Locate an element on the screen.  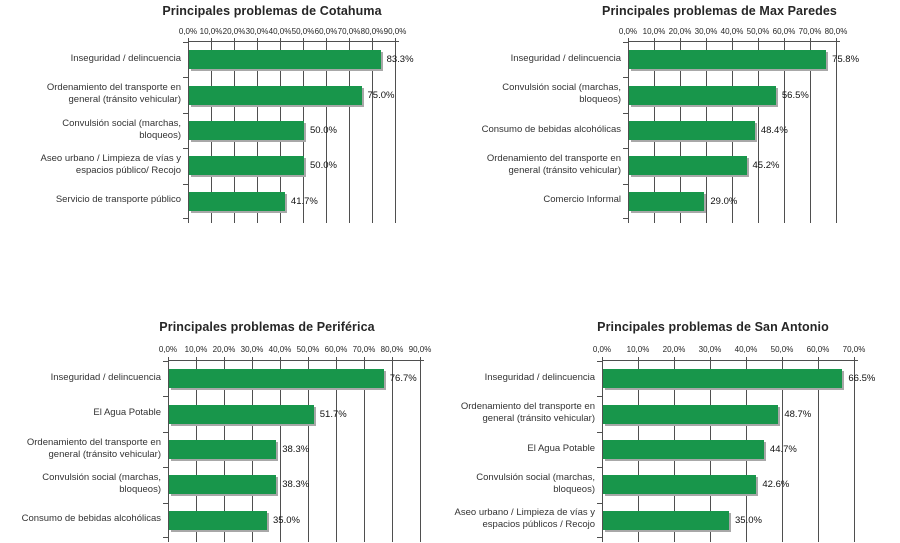
bar-row: 66.5% is located at coordinates (738, 378).